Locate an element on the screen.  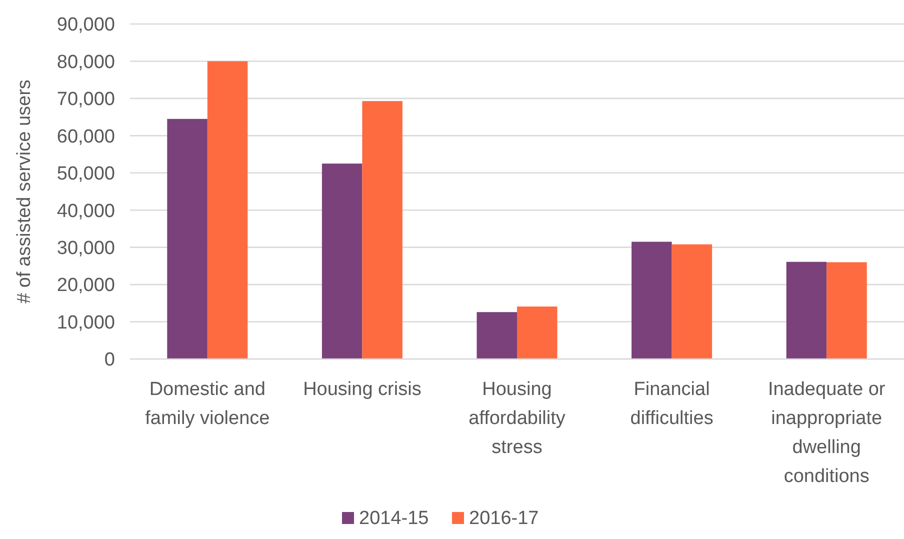
x-tick-label: Housing crisis is located at coordinates (362, 389).